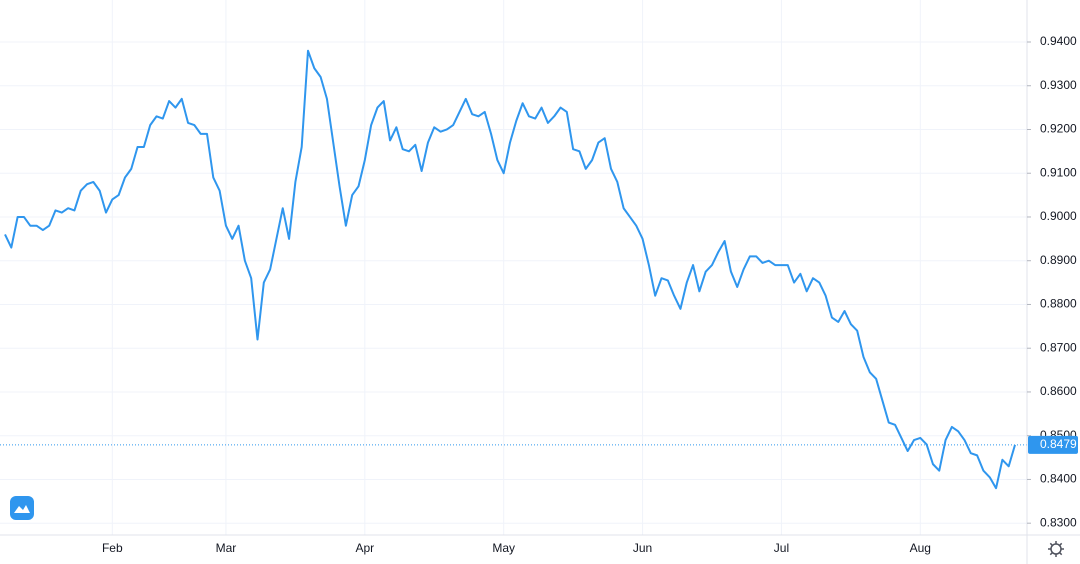 The height and width of the screenshot is (564, 1080). What do you see at coordinates (112, 548) in the screenshot?
I see `x-tick-label: Feb` at bounding box center [112, 548].